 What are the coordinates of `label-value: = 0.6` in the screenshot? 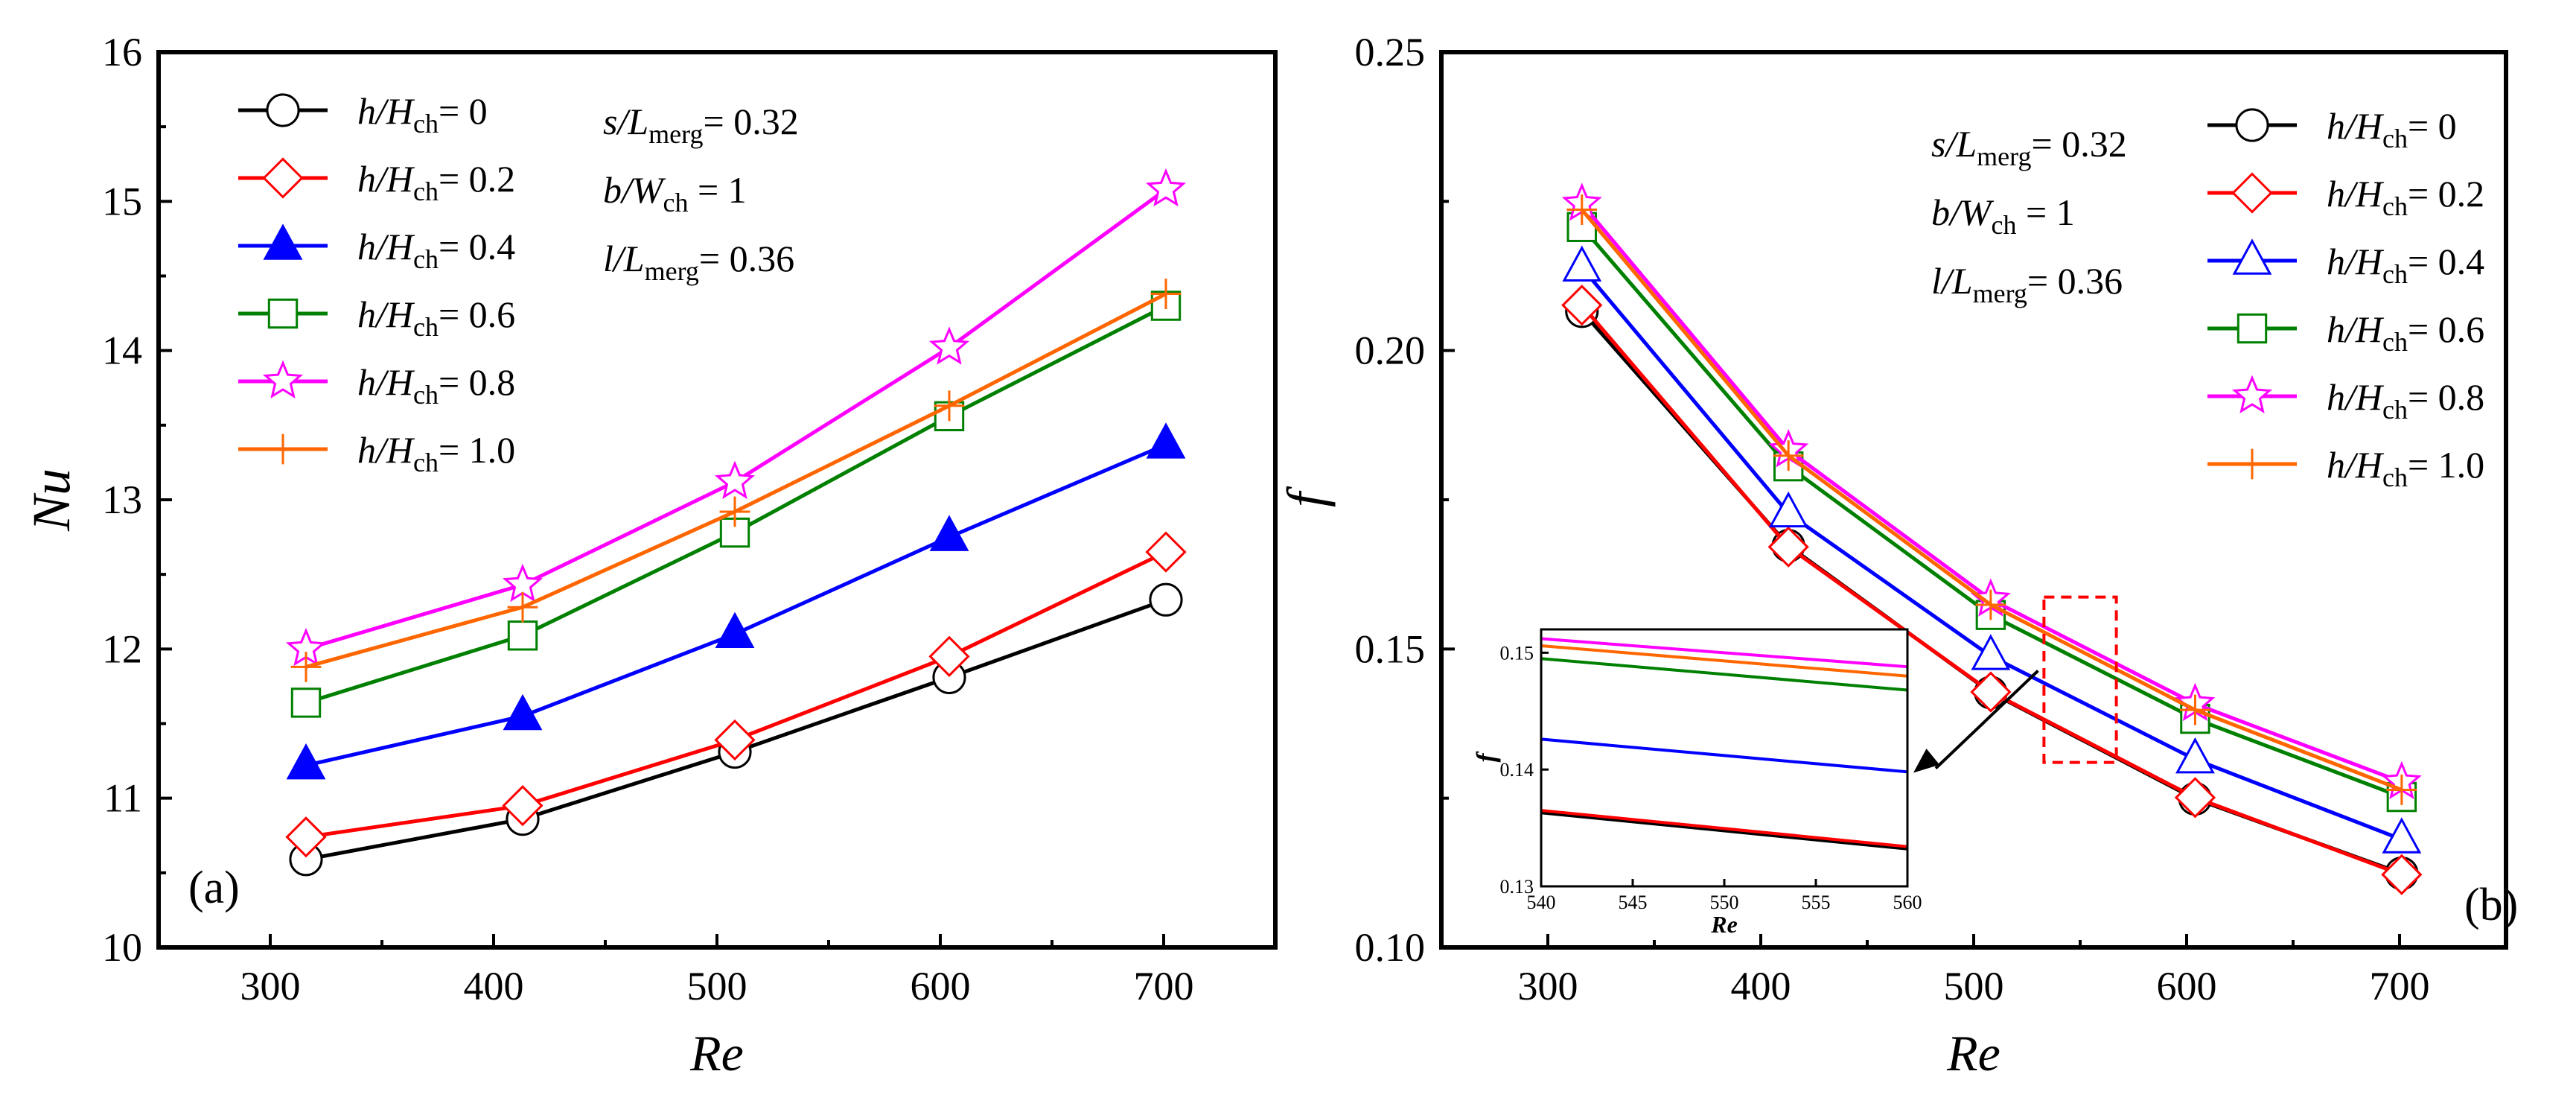 It's located at (477, 314).